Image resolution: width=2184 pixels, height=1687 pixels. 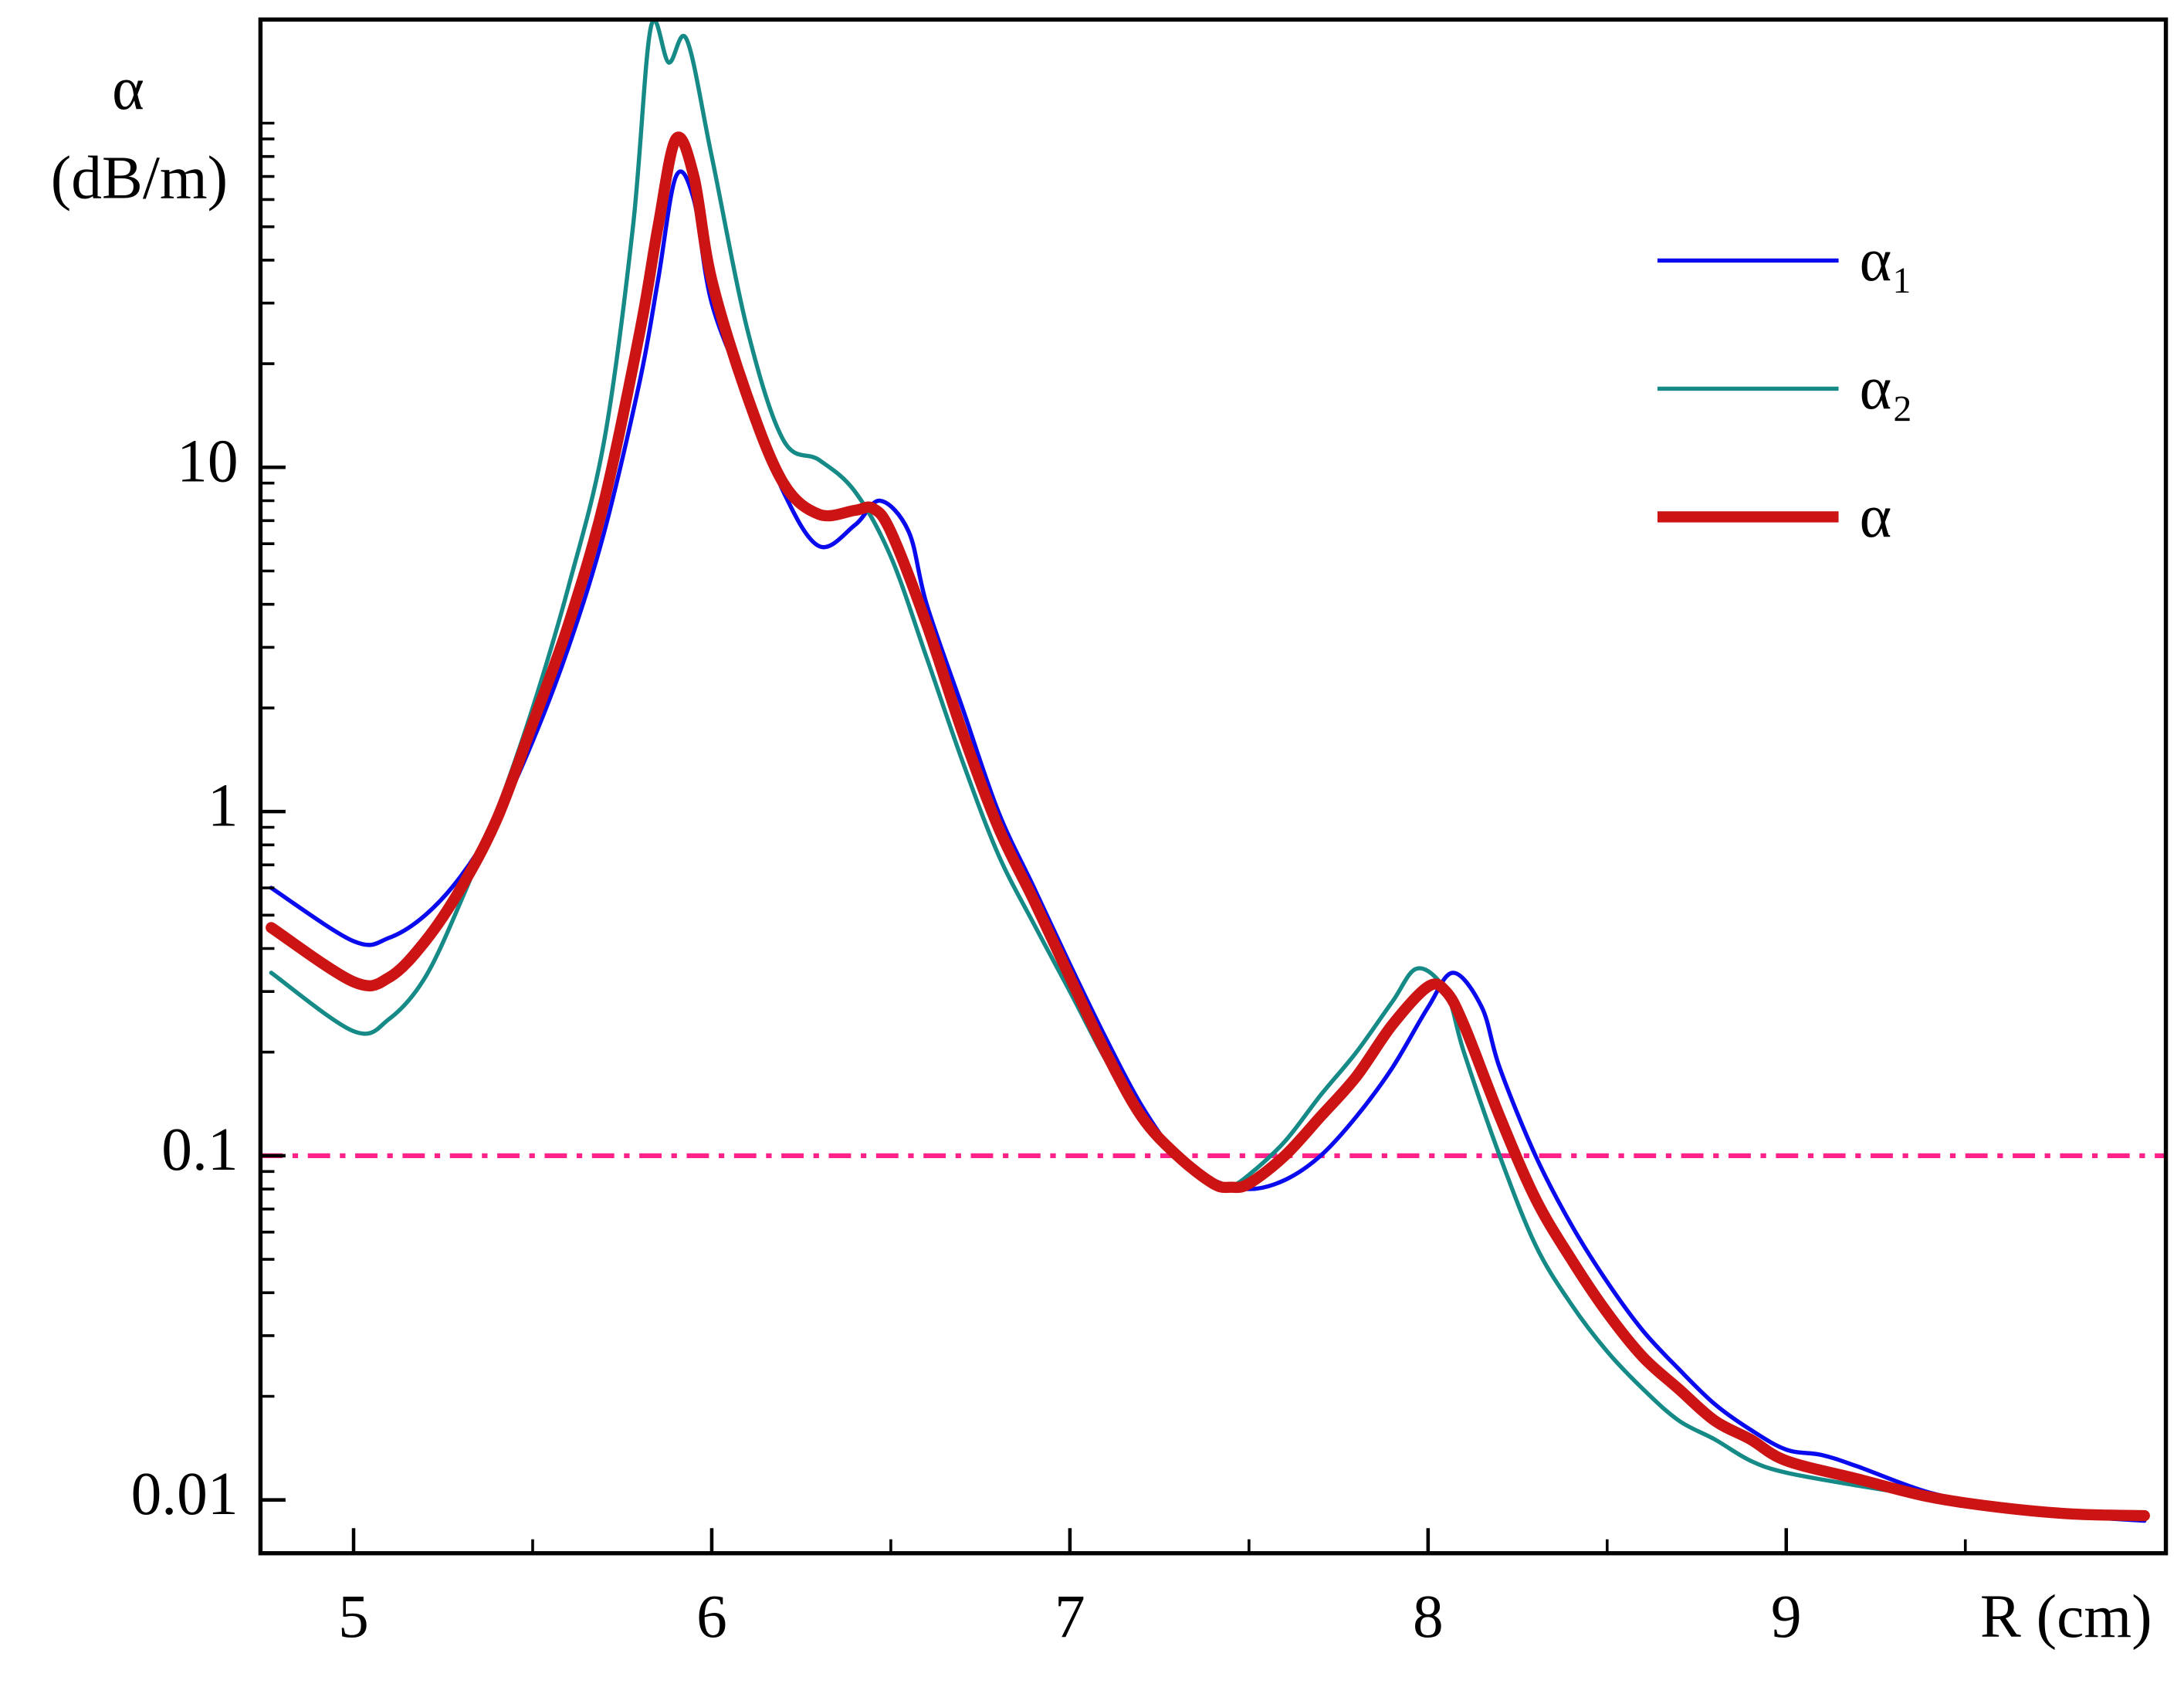 What do you see at coordinates (2066, 1617) in the screenshot?
I see `x-axis-label: R (cm)` at bounding box center [2066, 1617].